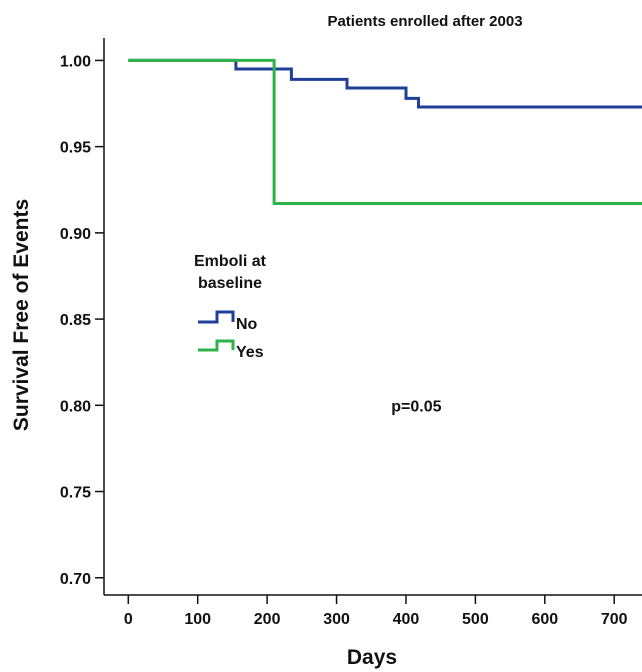  What do you see at coordinates (336, 619) in the screenshot?
I see `x-tick-label: 300` at bounding box center [336, 619].